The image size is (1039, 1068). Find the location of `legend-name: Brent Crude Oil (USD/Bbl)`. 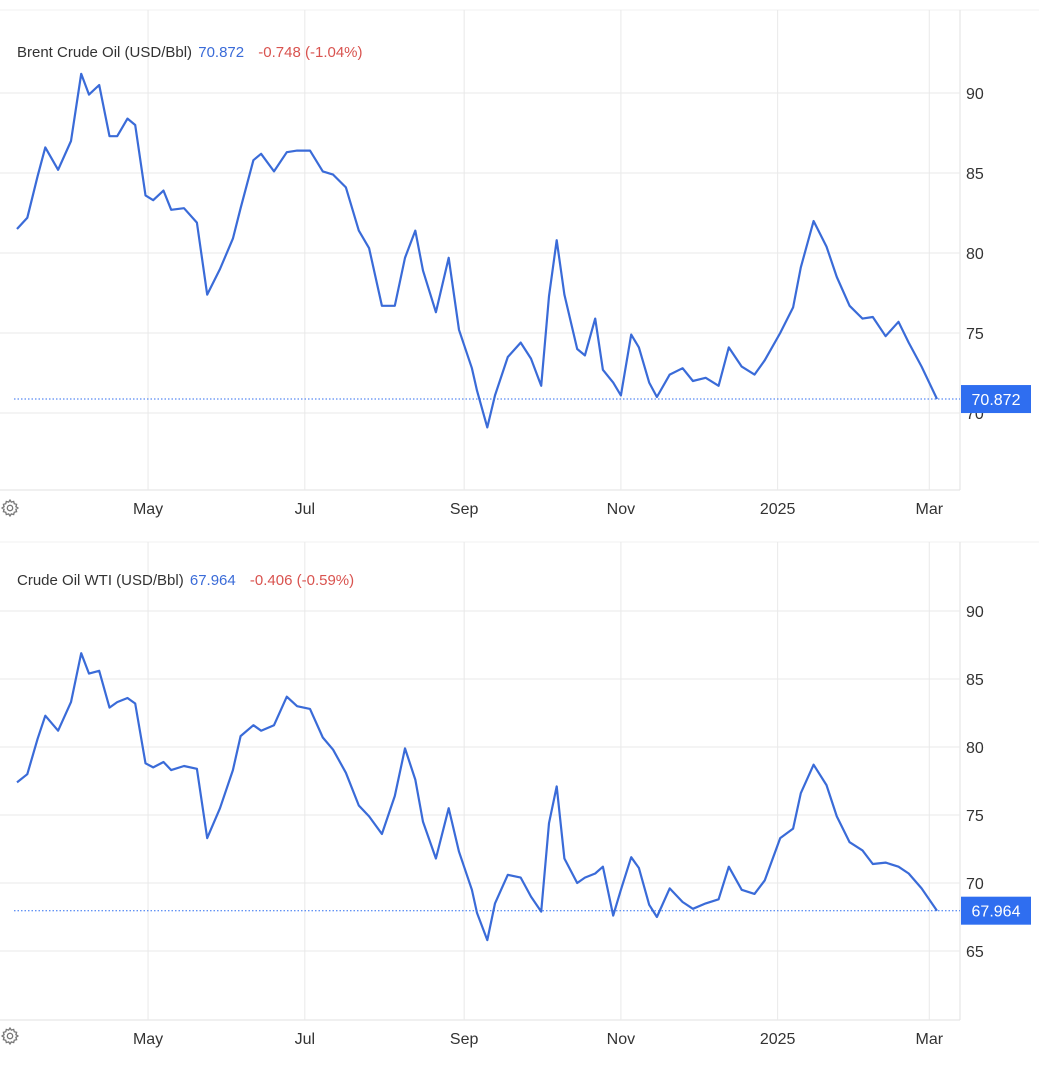

legend-name: Brent Crude Oil (USD/Bbl) is located at coordinates (105, 52).